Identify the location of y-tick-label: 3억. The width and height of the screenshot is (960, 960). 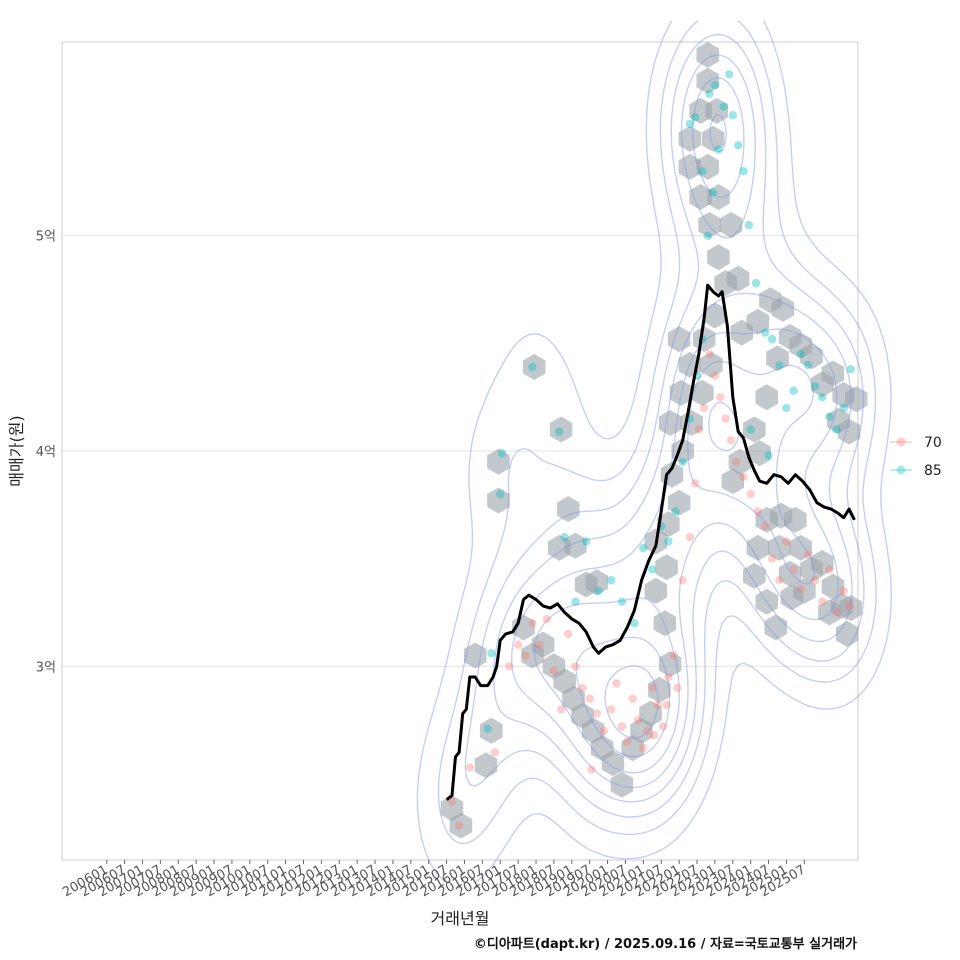
(46, 667).